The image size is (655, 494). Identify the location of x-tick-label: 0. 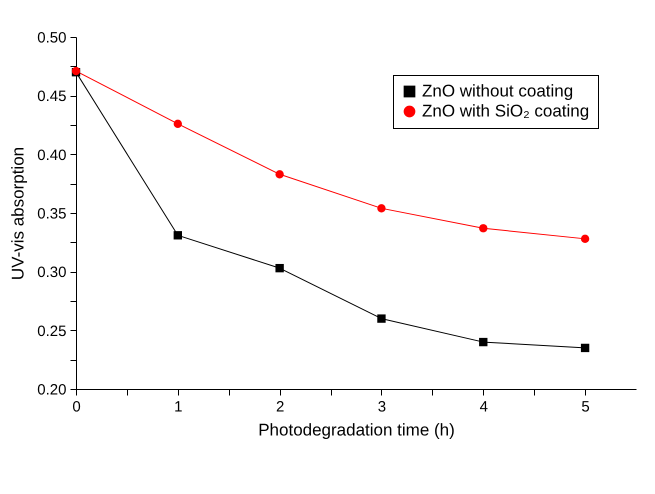
(76, 407).